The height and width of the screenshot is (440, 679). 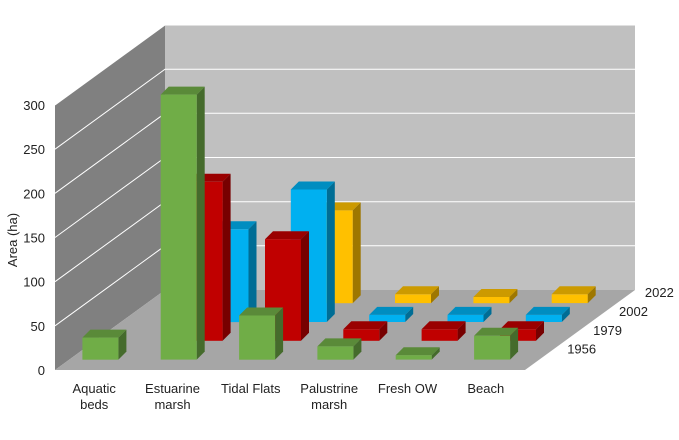 What do you see at coordinates (95, 388) in the screenshot?
I see `x-tick-label: Aquatic` at bounding box center [95, 388].